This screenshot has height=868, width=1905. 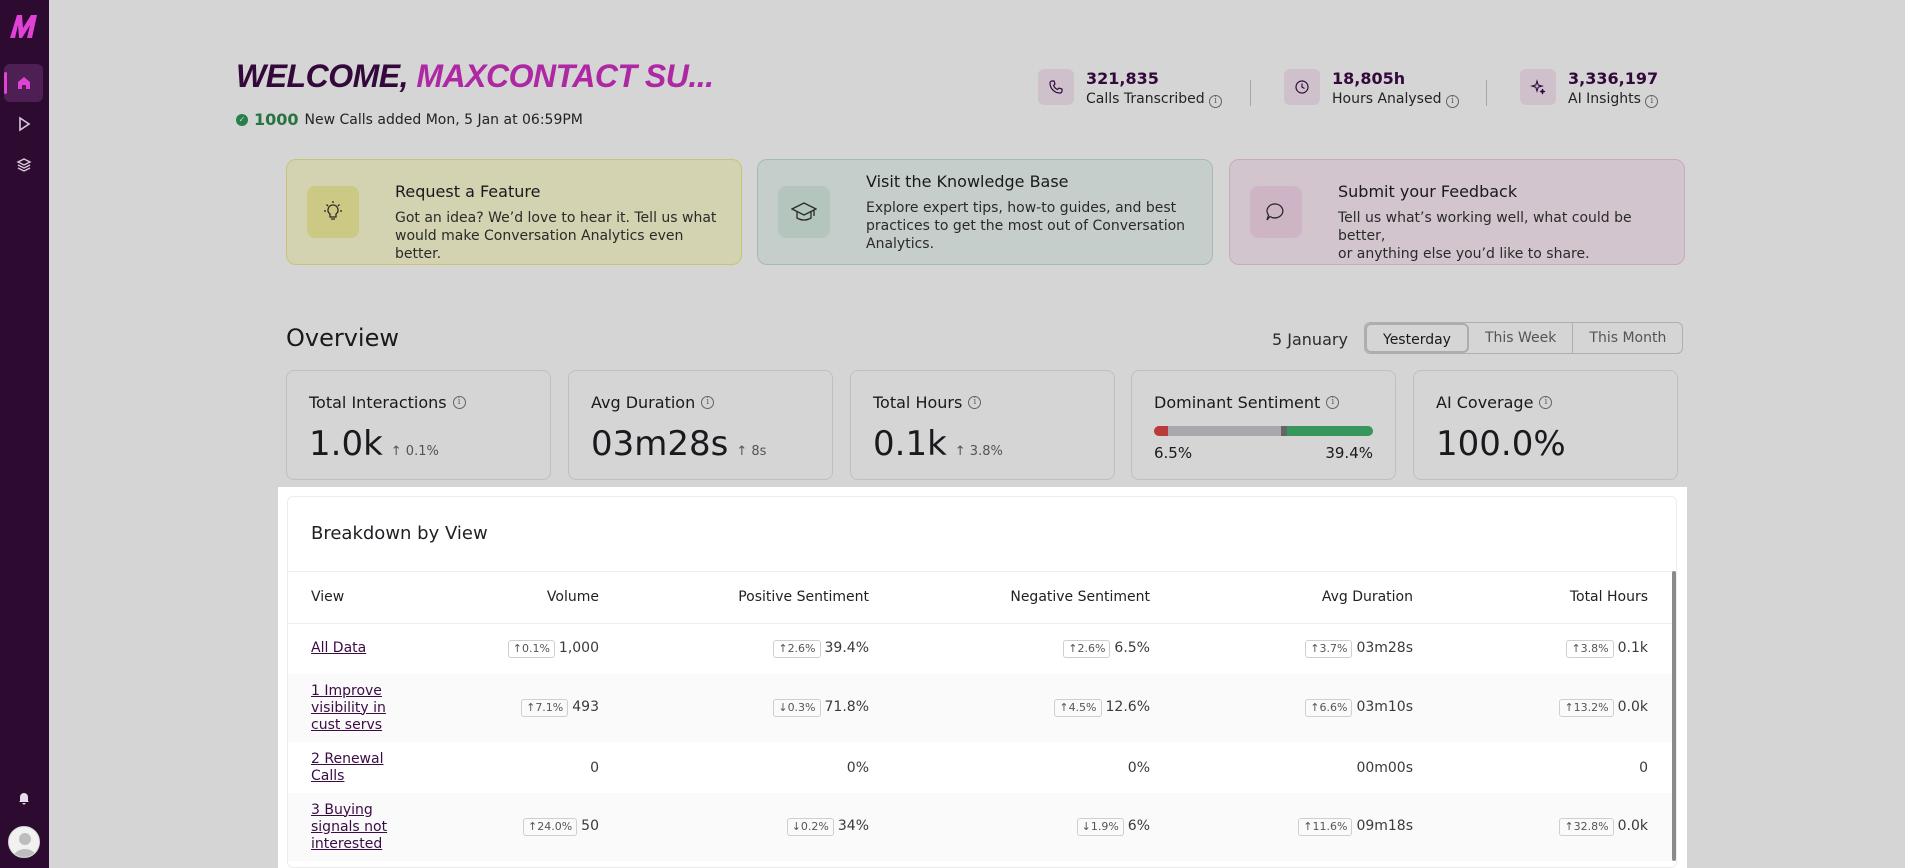 What do you see at coordinates (857, 767) in the screenshot?
I see `cell-value: 0%` at bounding box center [857, 767].